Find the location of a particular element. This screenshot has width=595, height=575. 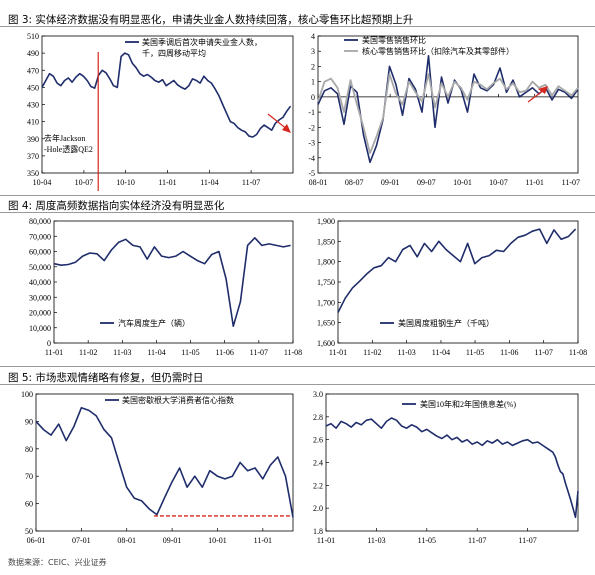

y-tick-label: 3 is located at coordinates (313, 51).